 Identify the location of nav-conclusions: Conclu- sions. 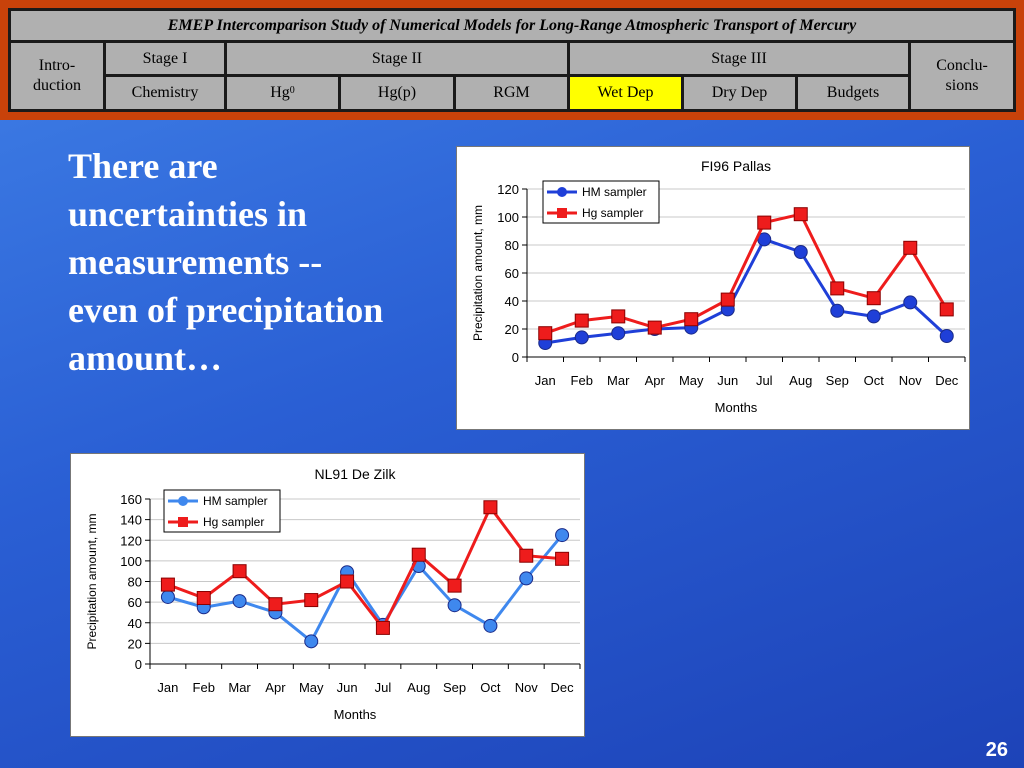
(962, 76).